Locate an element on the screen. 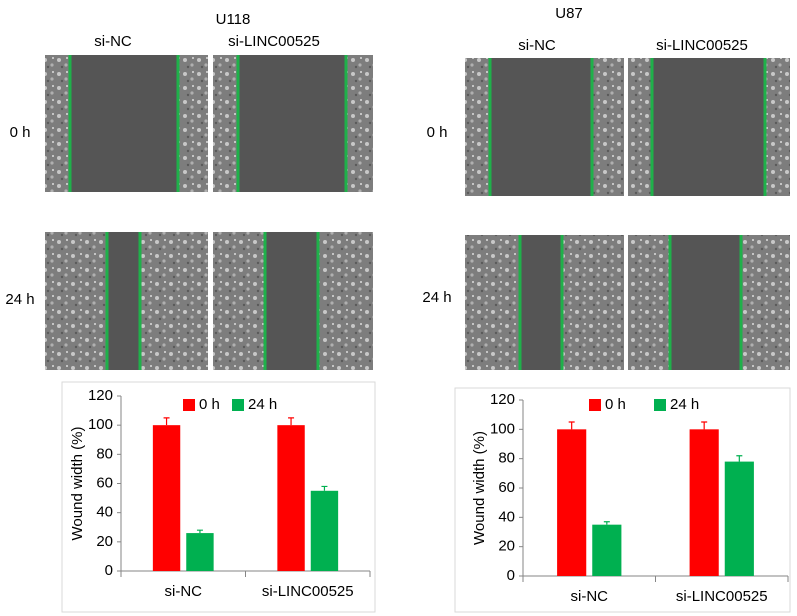 Image resolution: width=797 pixels, height=616 pixels. chart-frame is located at coordinates (218, 497).